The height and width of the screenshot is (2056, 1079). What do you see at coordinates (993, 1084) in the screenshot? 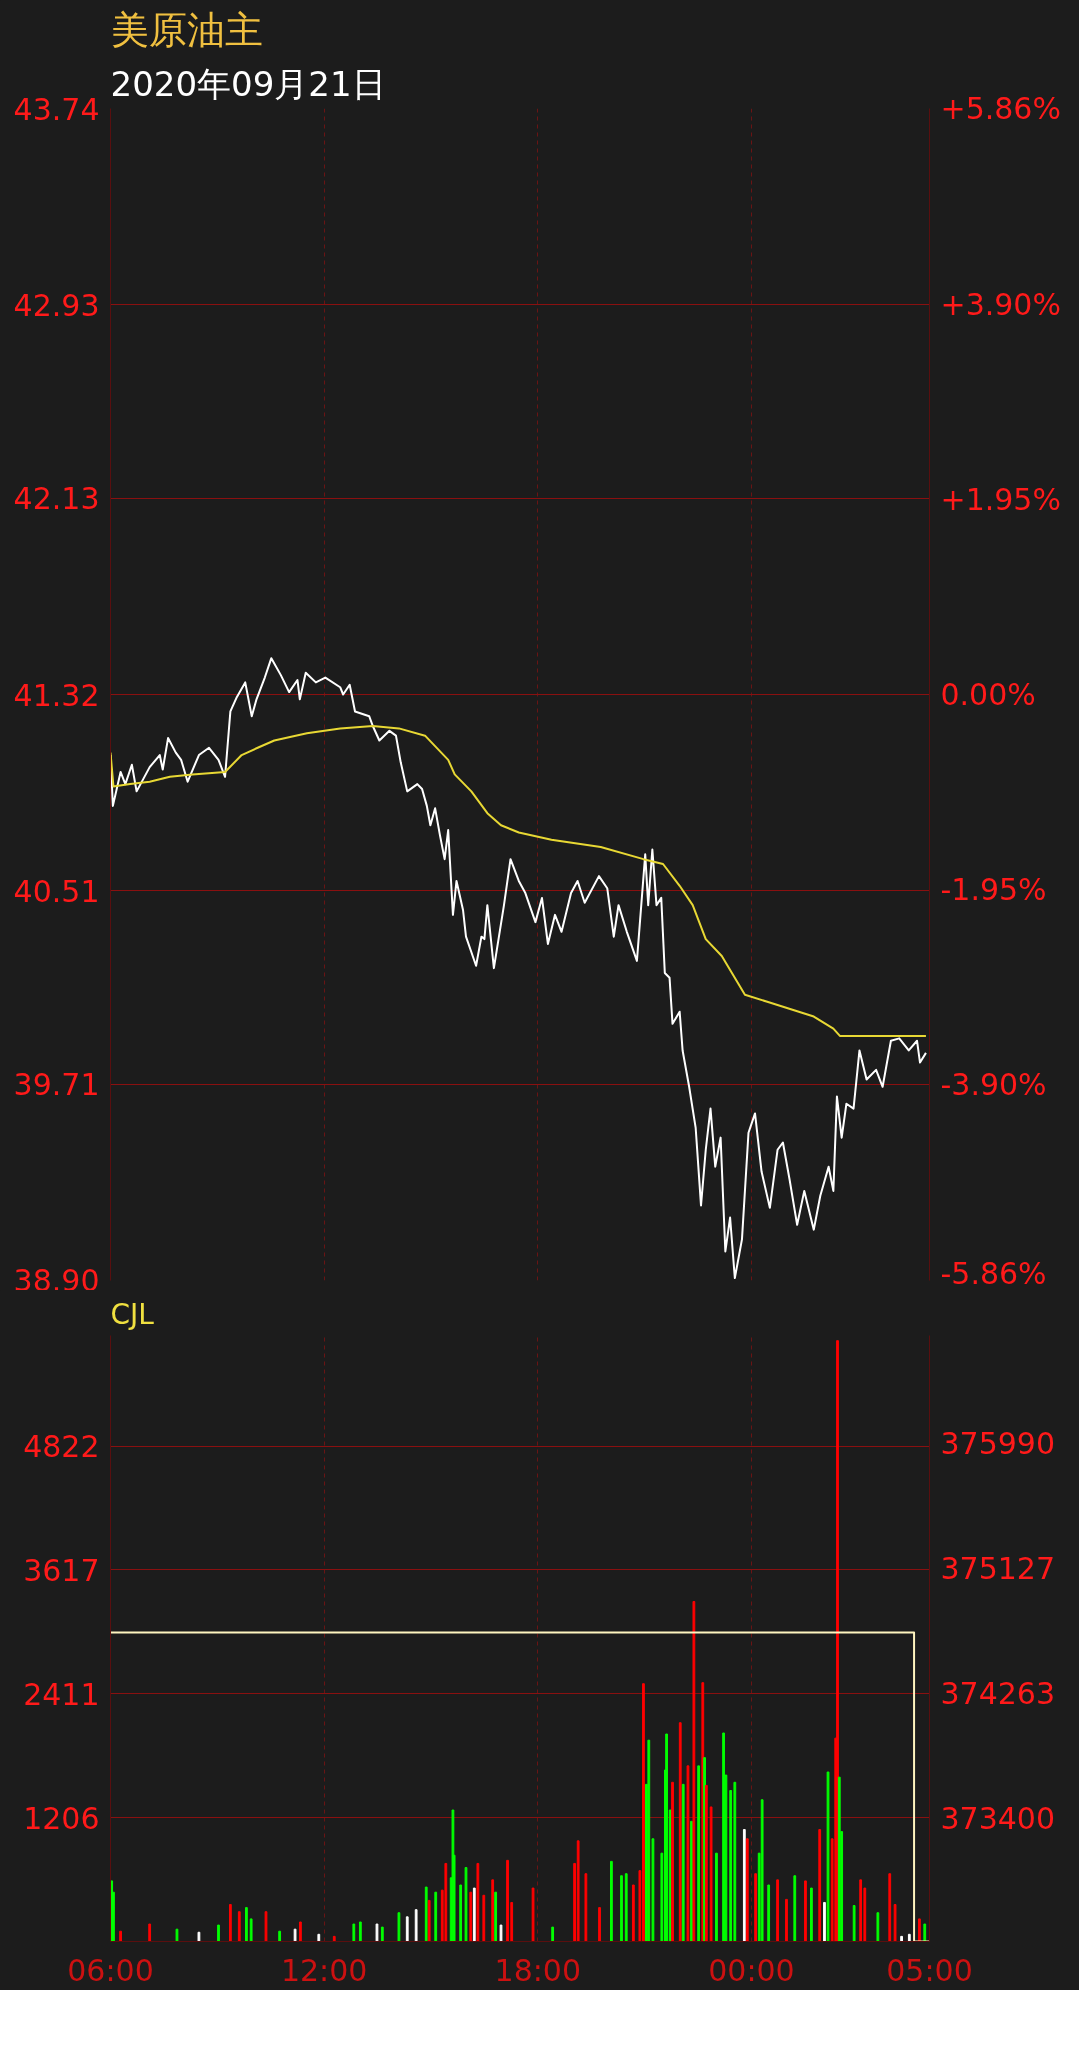
I see `y2-tick-label: -3.90%` at bounding box center [993, 1084].